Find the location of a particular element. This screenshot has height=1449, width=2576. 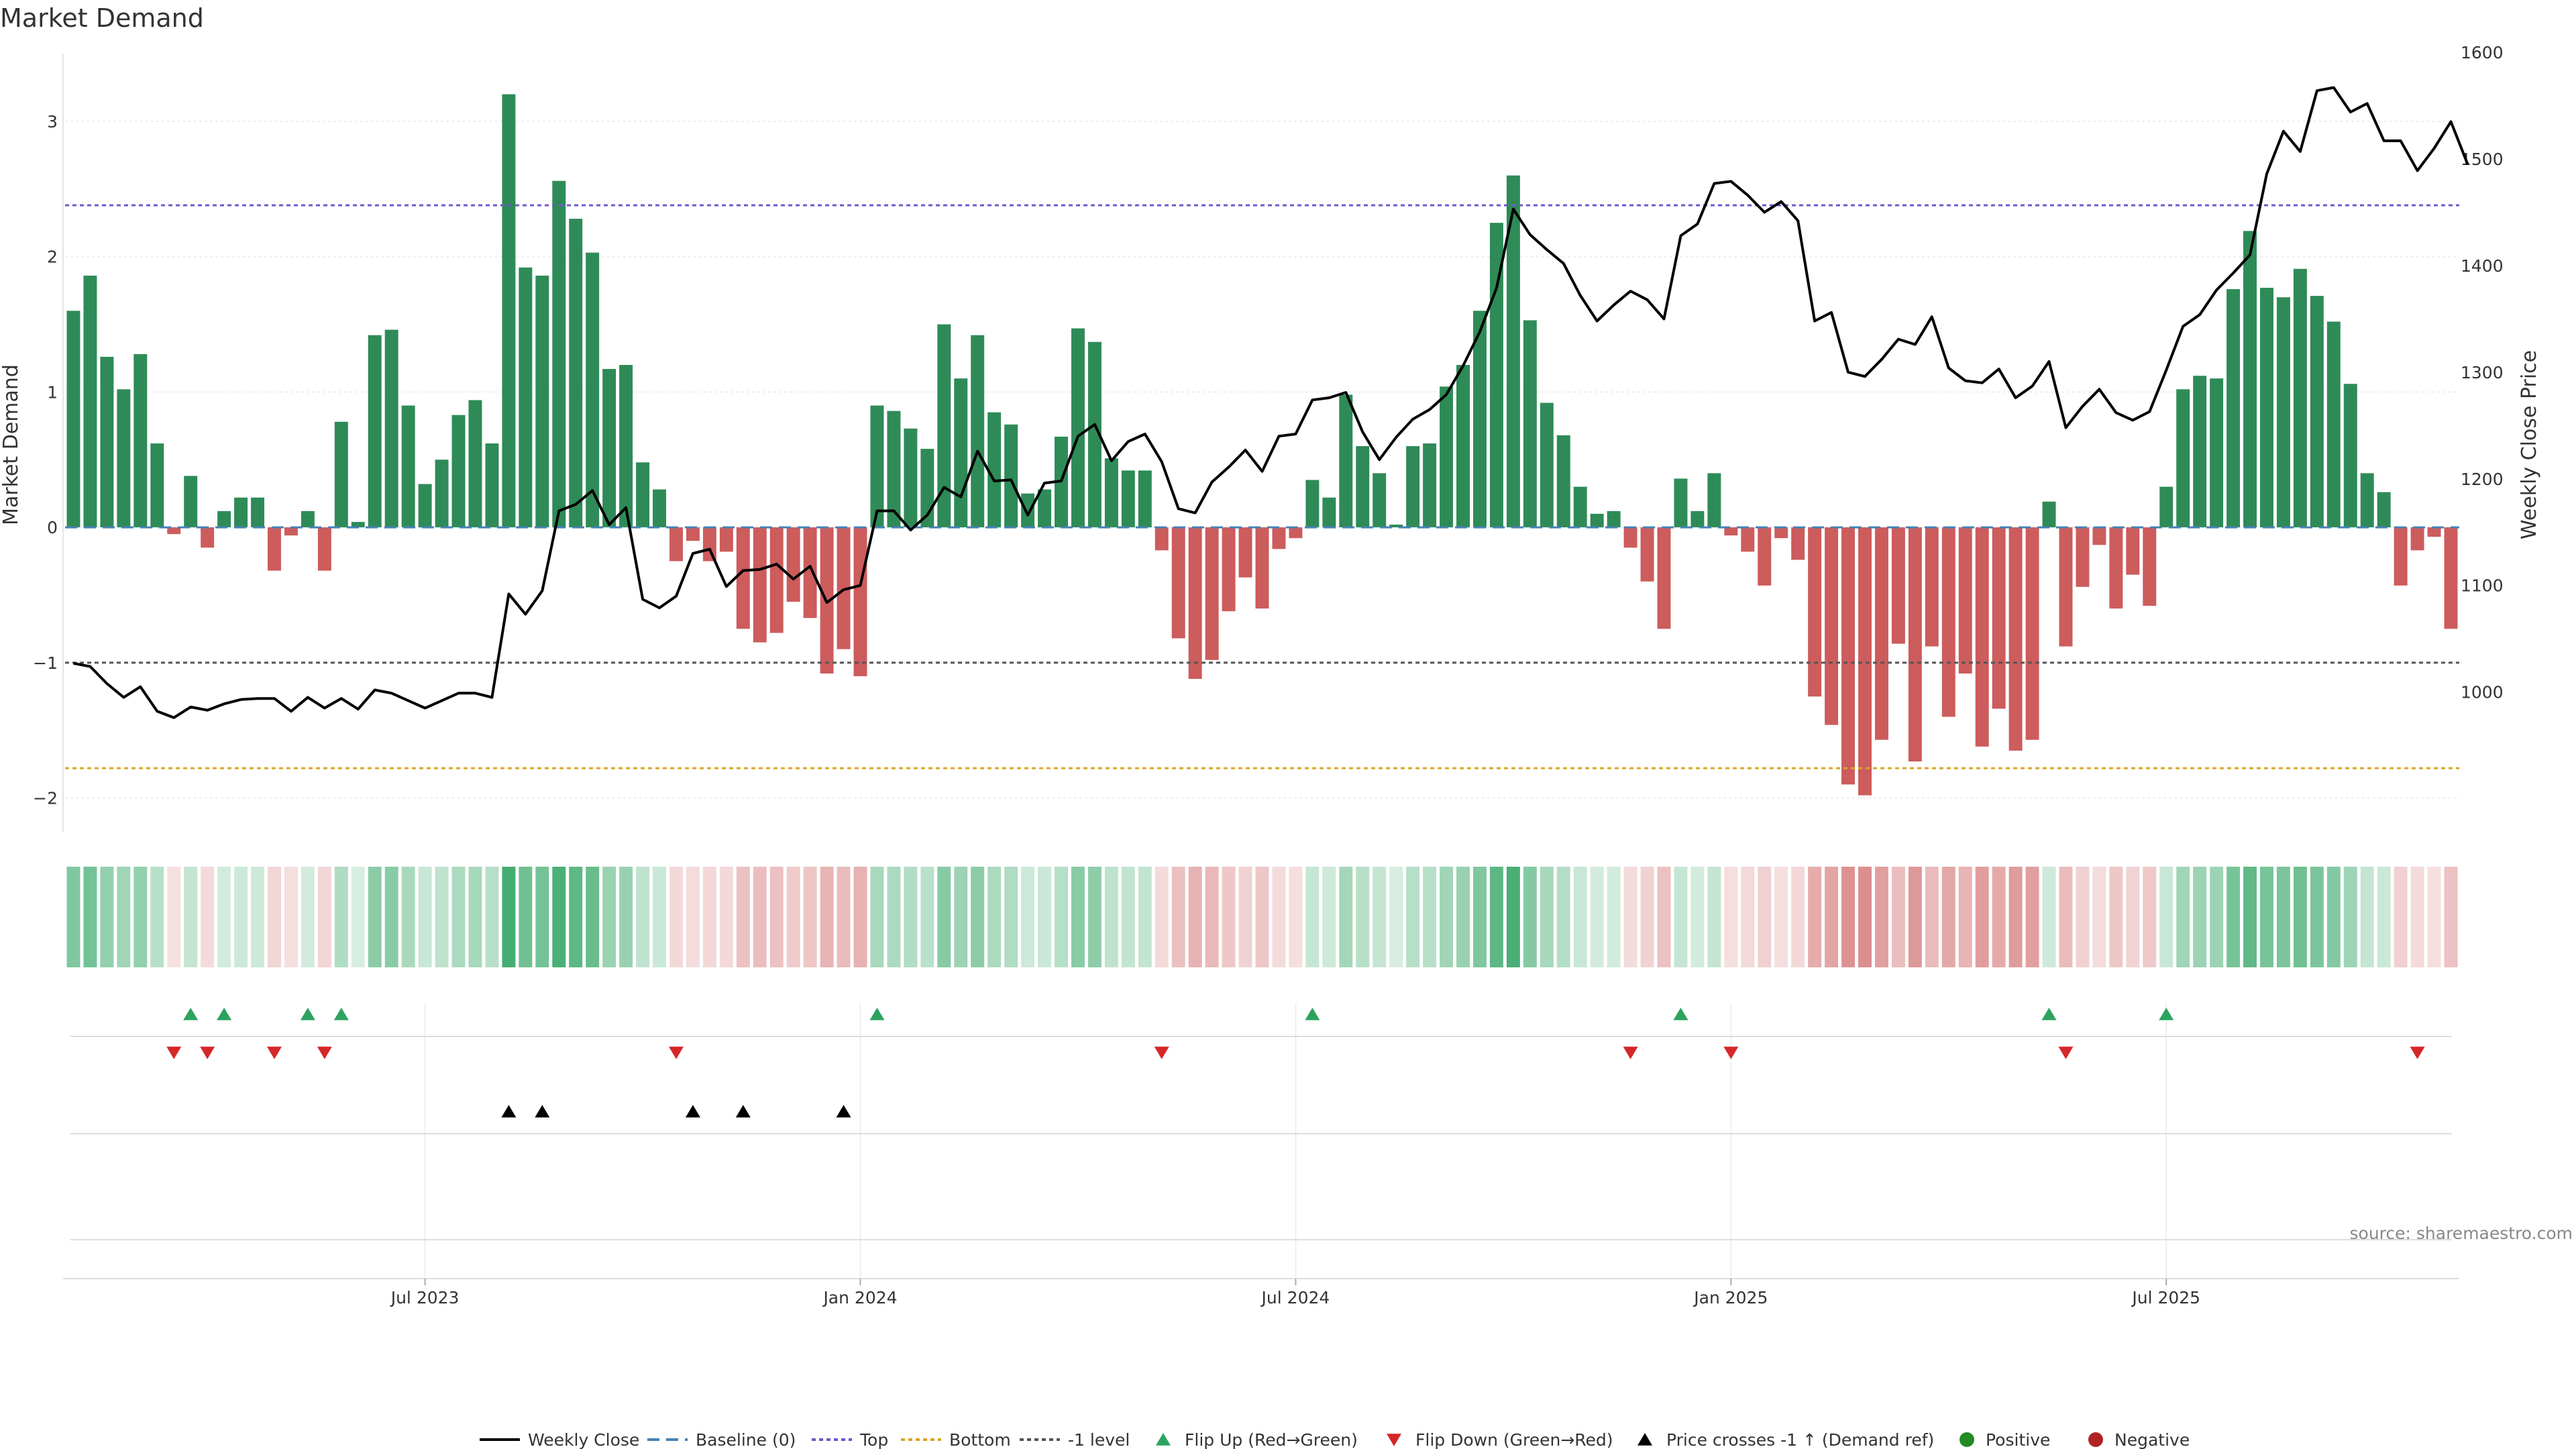

chart-title: Market Demand is located at coordinates (102, 18).